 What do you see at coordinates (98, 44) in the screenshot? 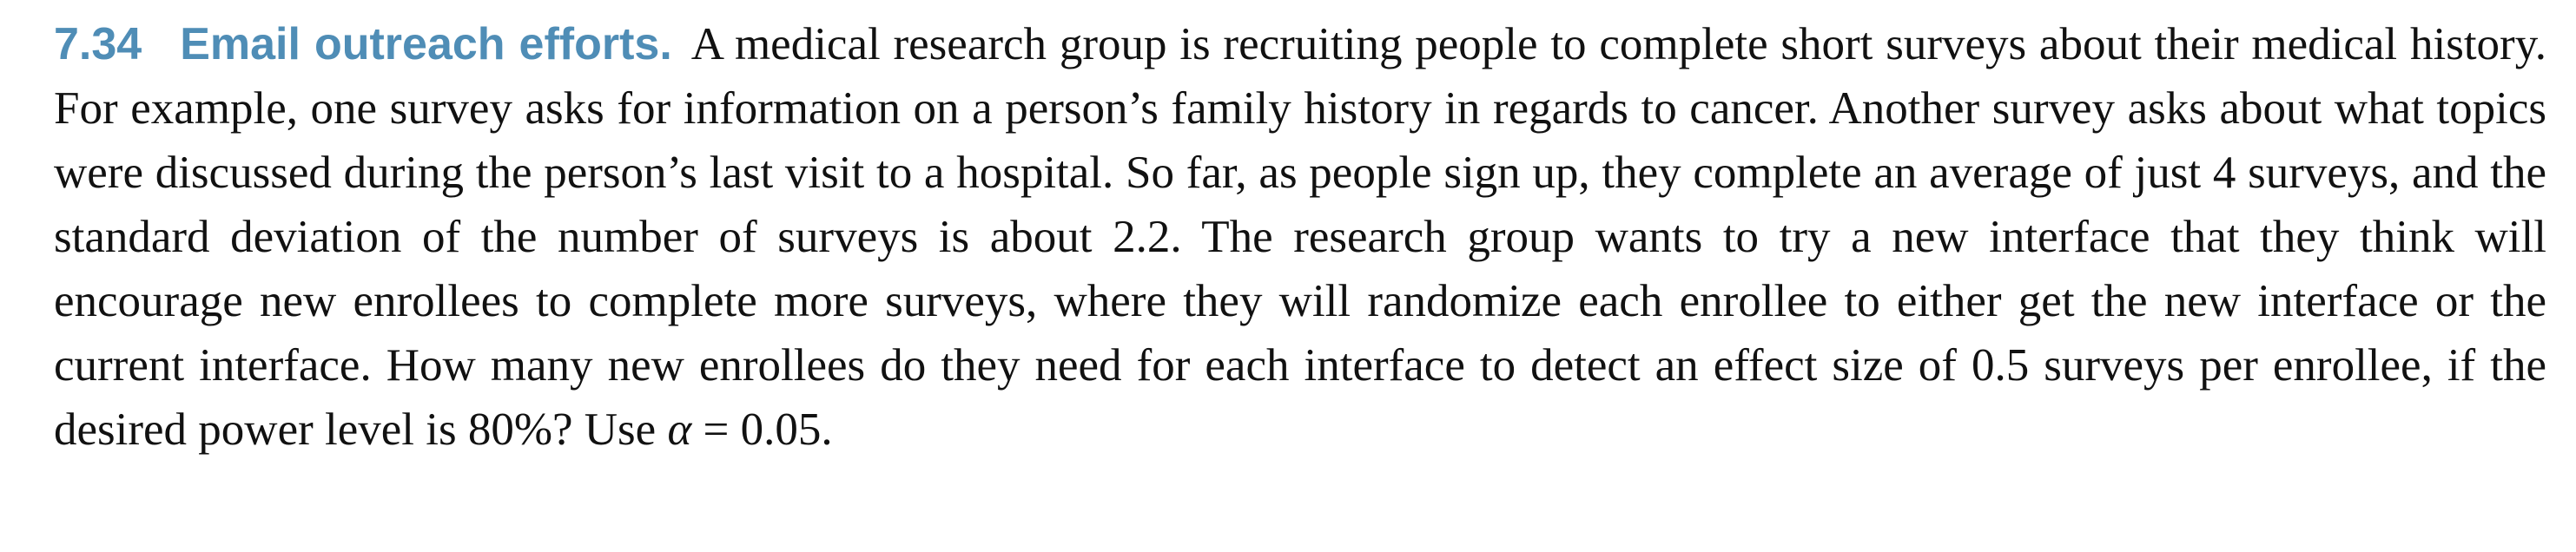
I see `exercise-number: 7.34` at bounding box center [98, 44].